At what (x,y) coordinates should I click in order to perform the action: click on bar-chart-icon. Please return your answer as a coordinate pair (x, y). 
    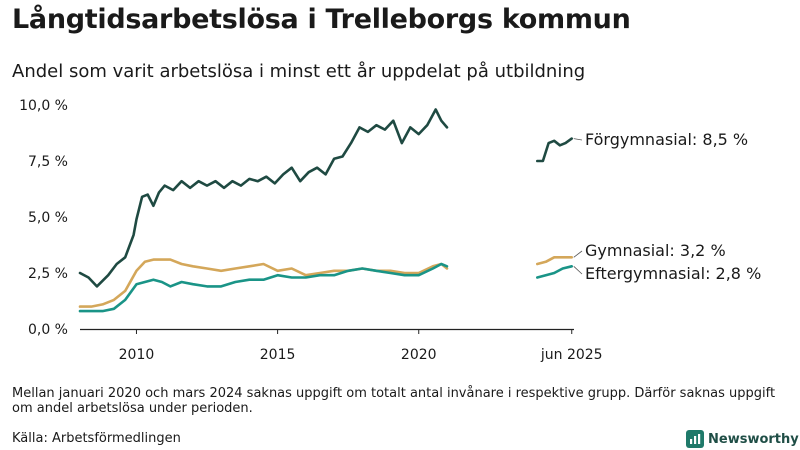
    Looking at the image, I should click on (695, 439).